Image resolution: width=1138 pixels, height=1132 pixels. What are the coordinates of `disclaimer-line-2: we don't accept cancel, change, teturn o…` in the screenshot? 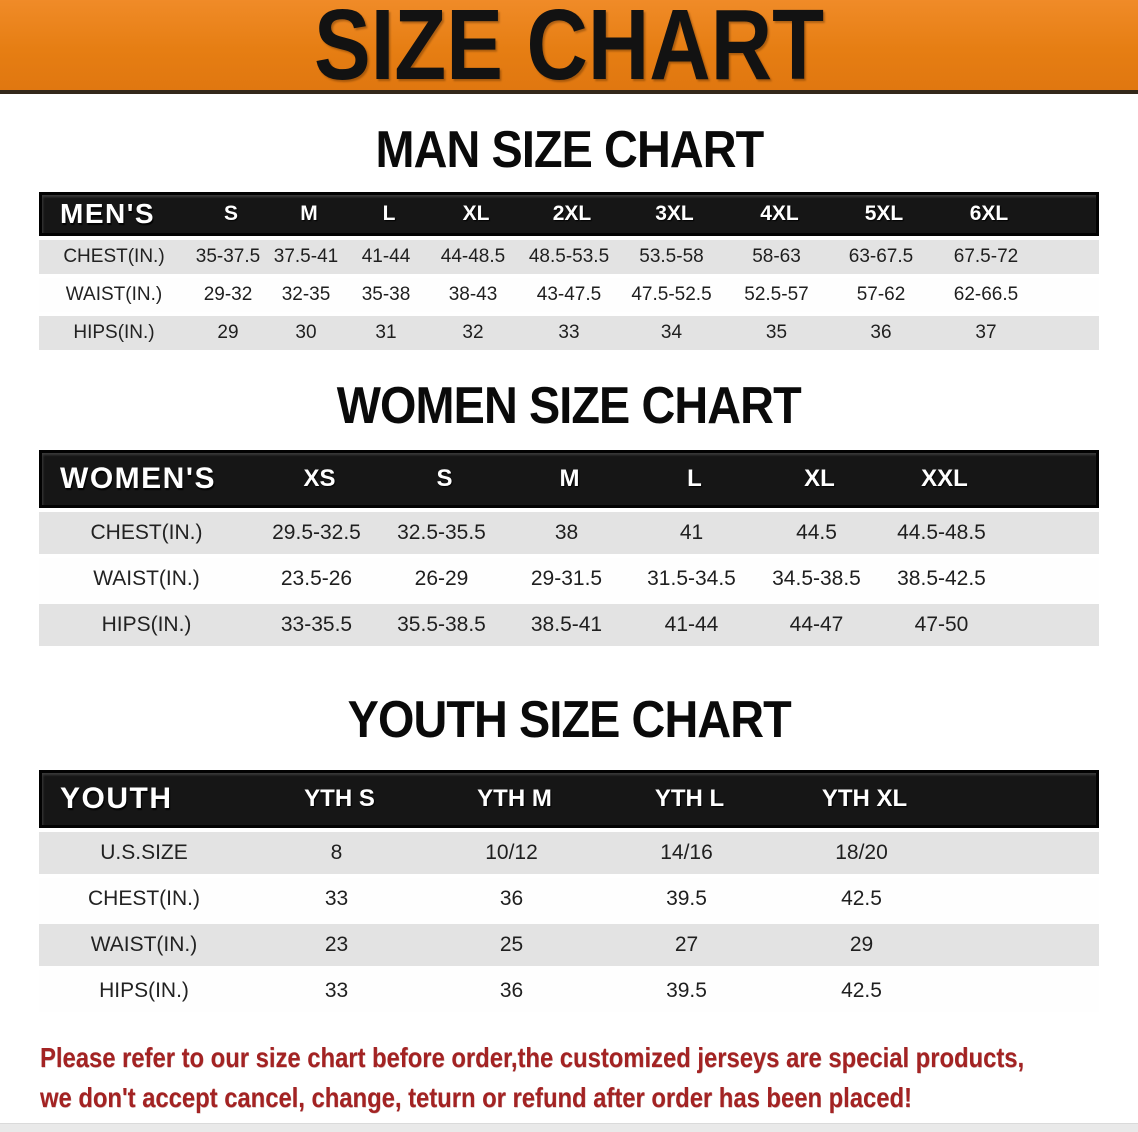 It's located at (476, 1097).